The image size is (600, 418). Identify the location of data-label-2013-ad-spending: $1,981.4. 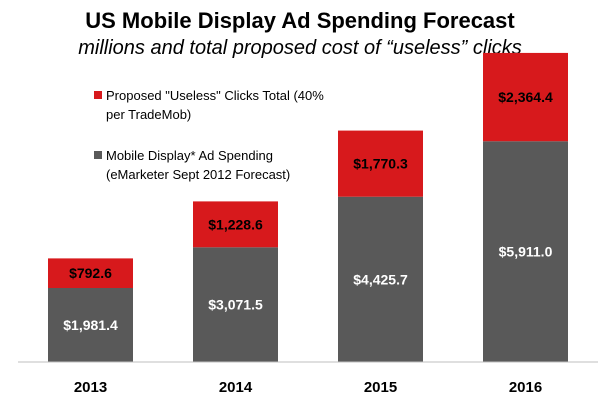
(90, 325).